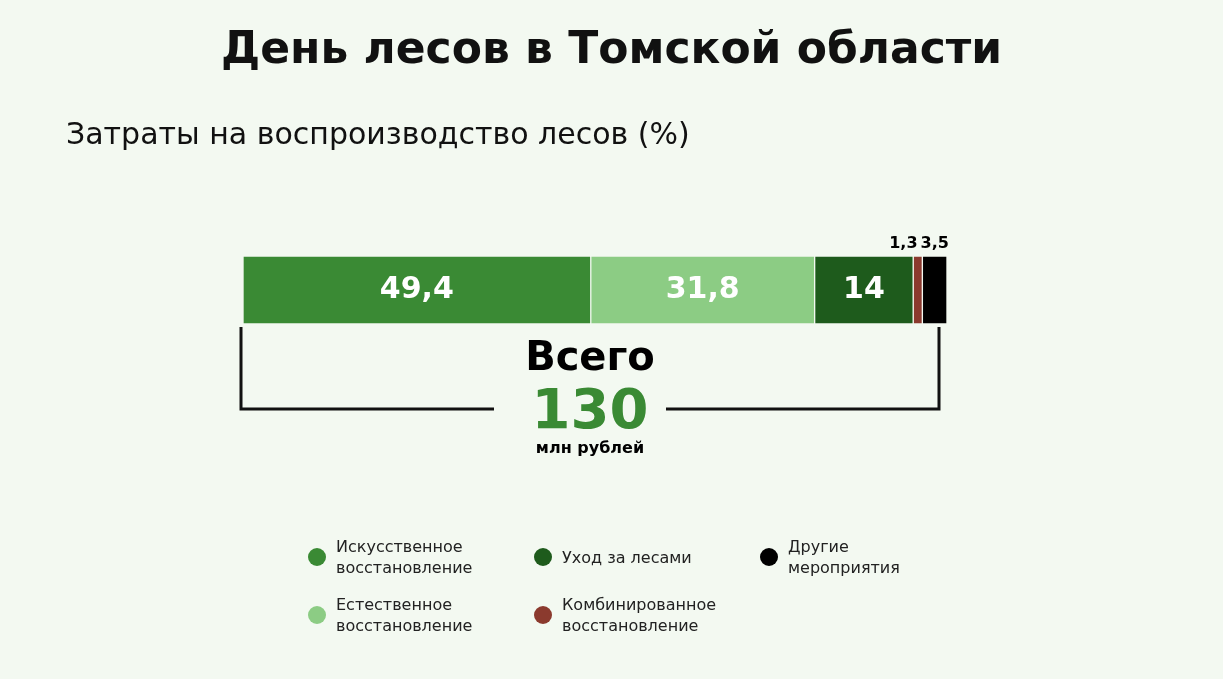 This screenshot has height=679, width=1223. I want to click on legend-label: Естественное восстановление, so click(405, 615).